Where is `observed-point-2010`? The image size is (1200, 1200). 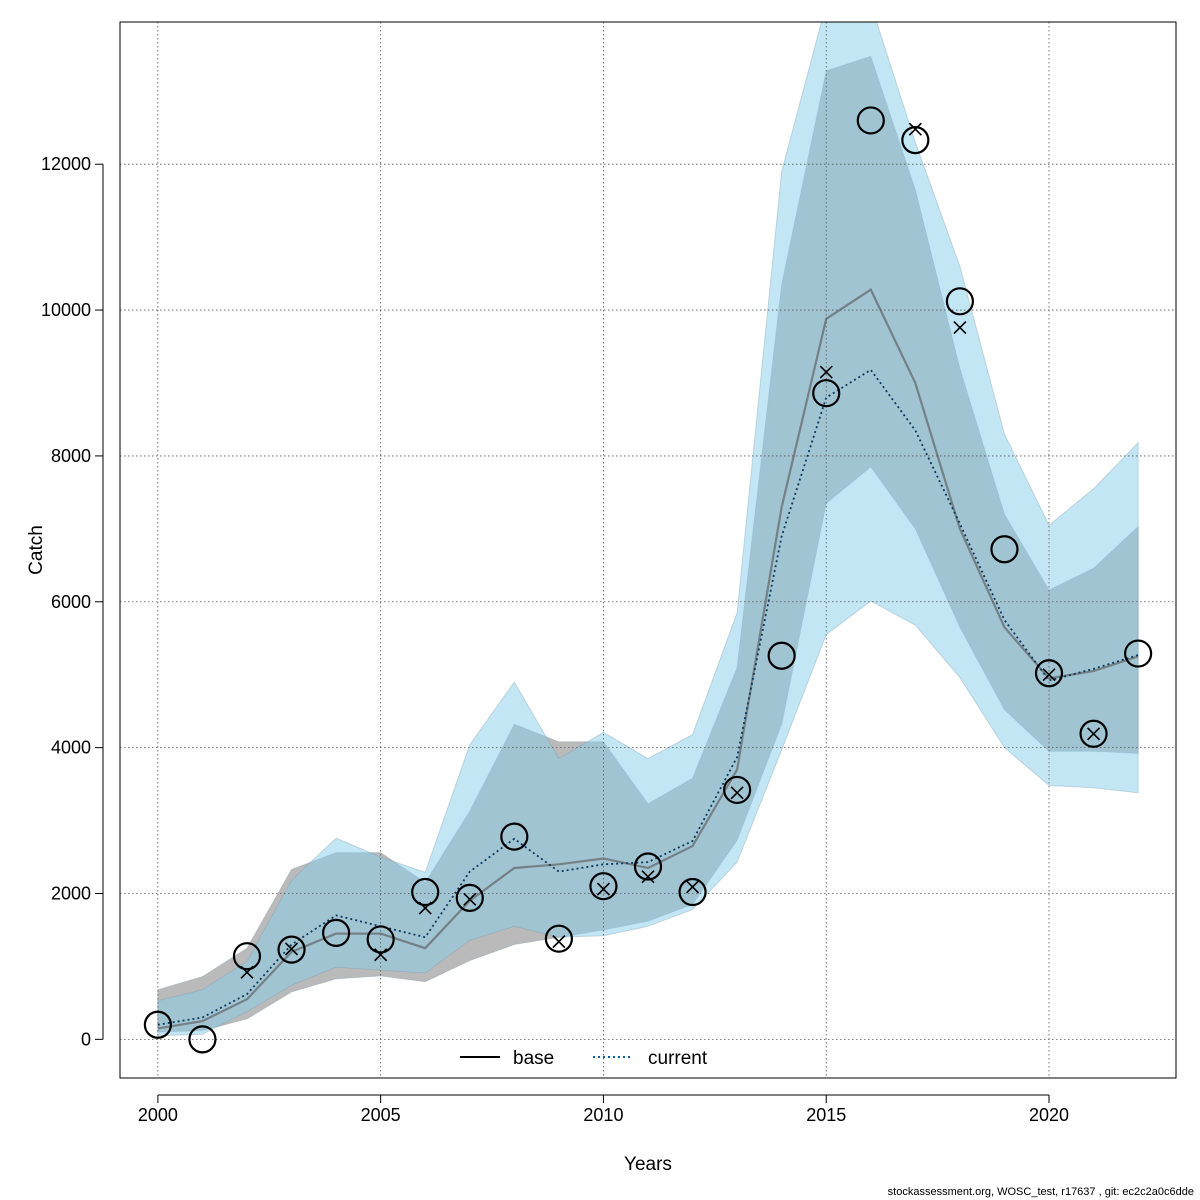
observed-point-2010 is located at coordinates (603, 886).